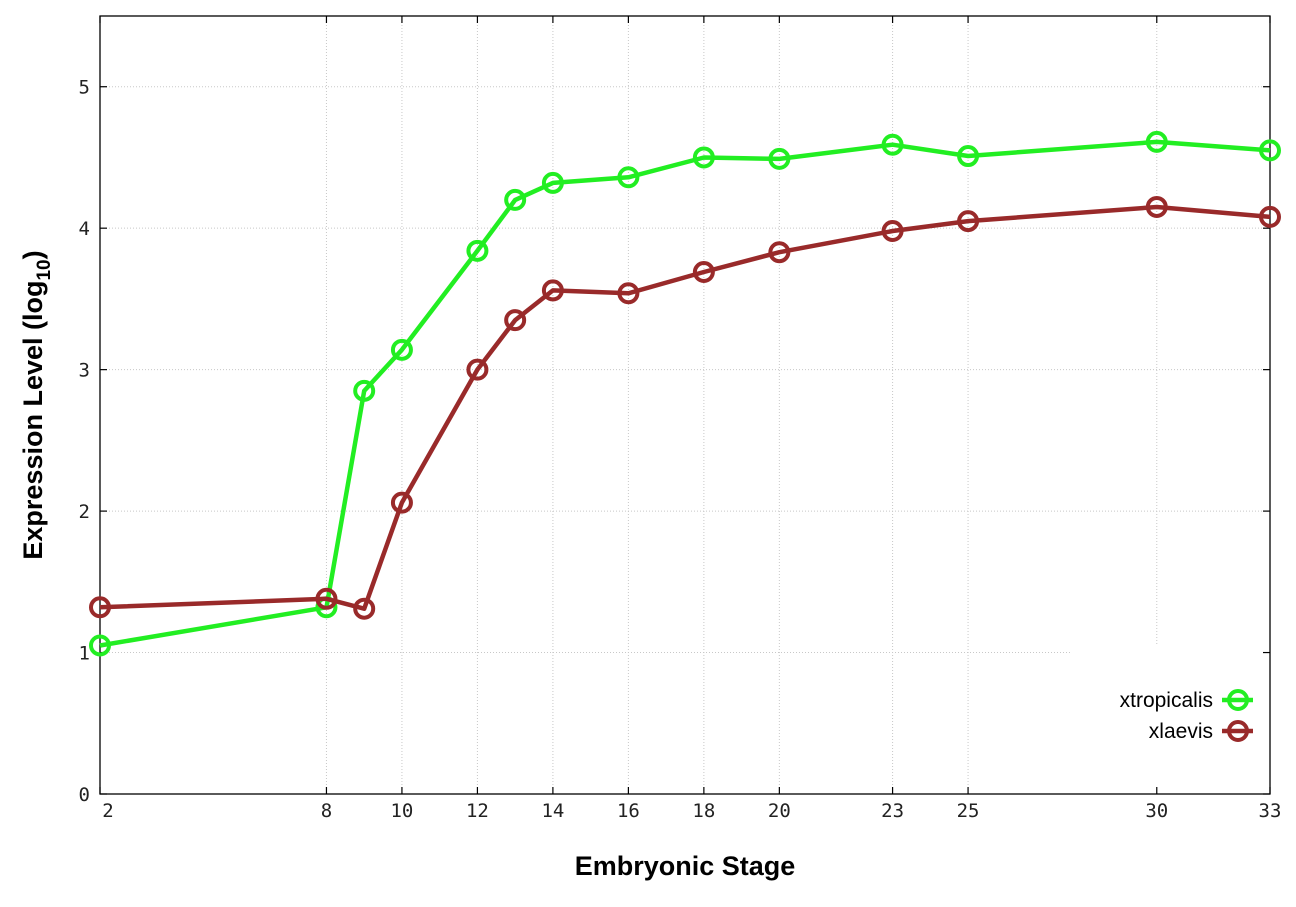  Describe the element at coordinates (552, 811) in the screenshot. I see `x-tick-label: 14` at that location.